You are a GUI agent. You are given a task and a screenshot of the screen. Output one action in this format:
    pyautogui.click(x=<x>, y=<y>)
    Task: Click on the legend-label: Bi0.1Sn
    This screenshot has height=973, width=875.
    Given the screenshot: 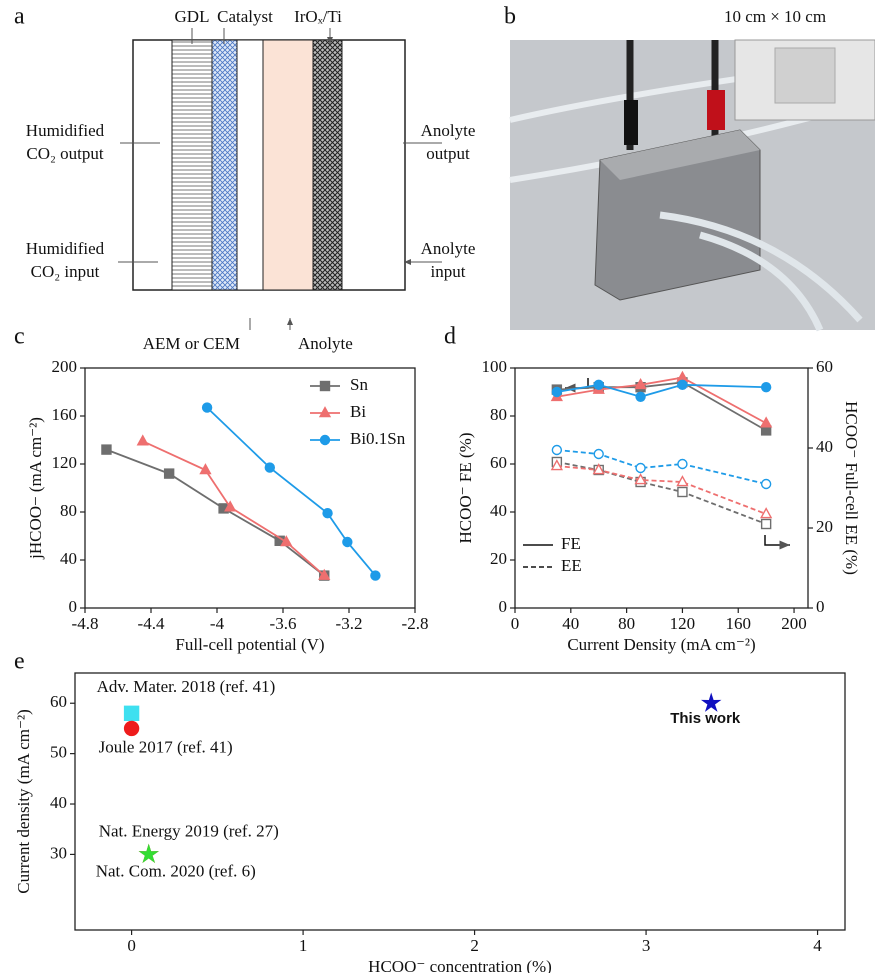 What is the action you would take?
    pyautogui.click(x=378, y=438)
    